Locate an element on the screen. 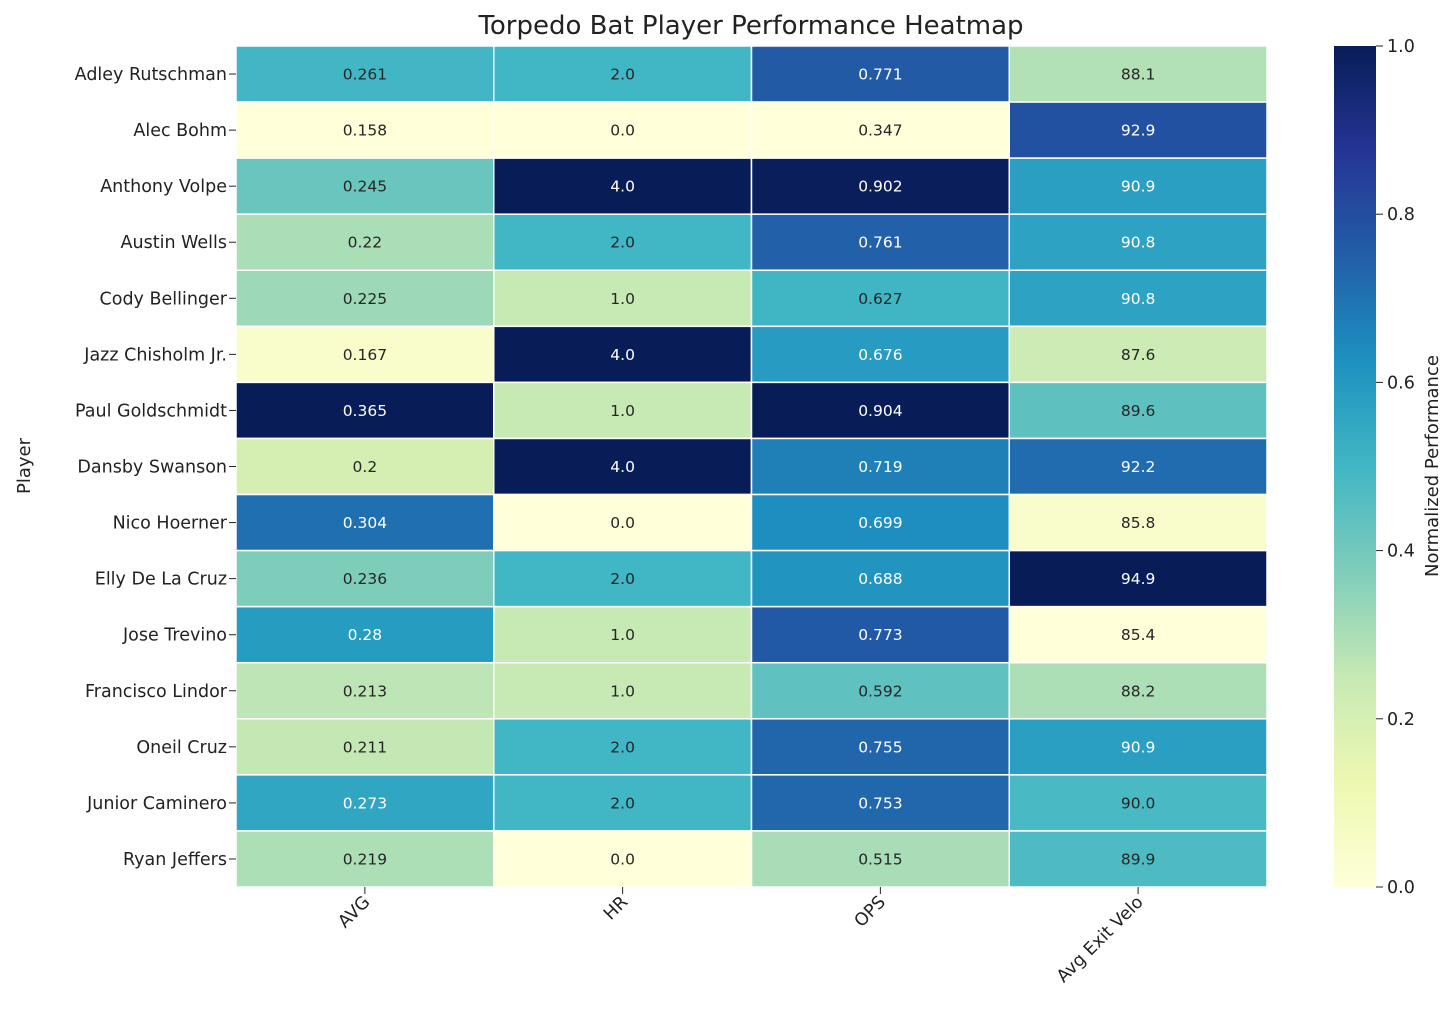  cell-value-label: 0.627 is located at coordinates (880, 299).